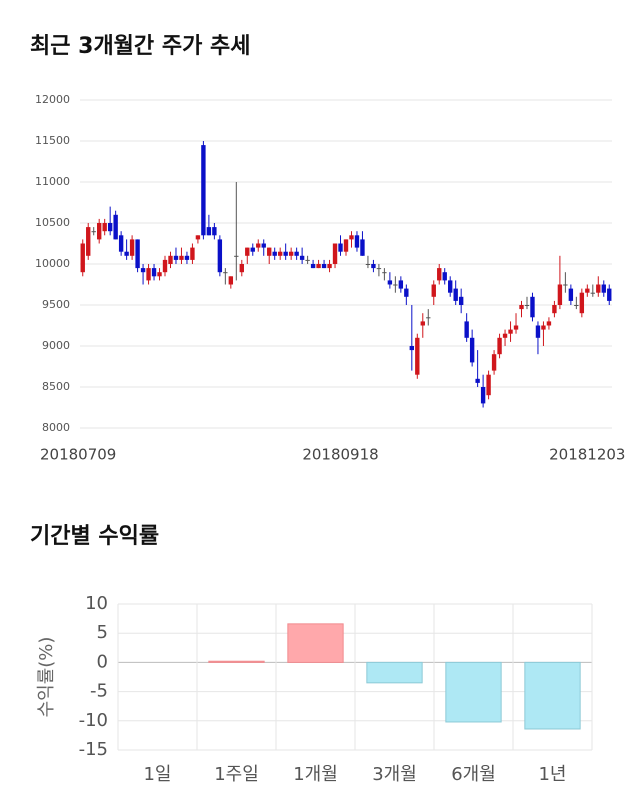 The width and height of the screenshot is (640, 810). Describe the element at coordinates (473, 774) in the screenshot. I see `x-tick-label: 6개월` at that location.